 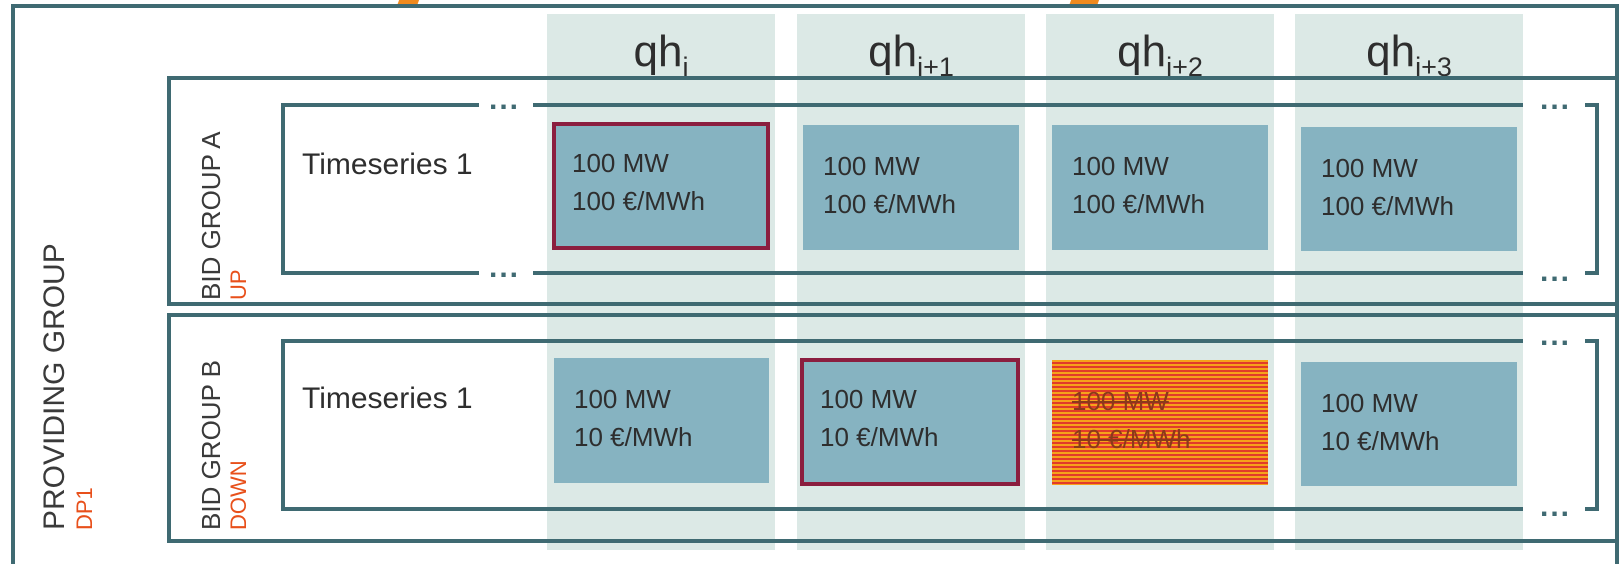 What do you see at coordinates (1597, 425) in the screenshot?
I see `timeseries-b-right-edge` at bounding box center [1597, 425].